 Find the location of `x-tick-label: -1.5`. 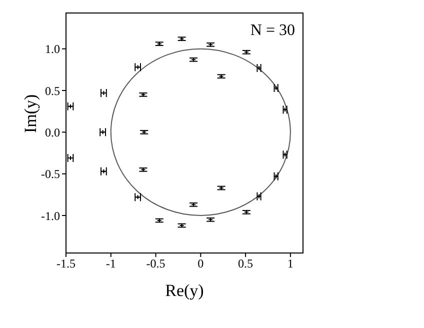

x-tick-label: -1.5 is located at coordinates (66, 263).